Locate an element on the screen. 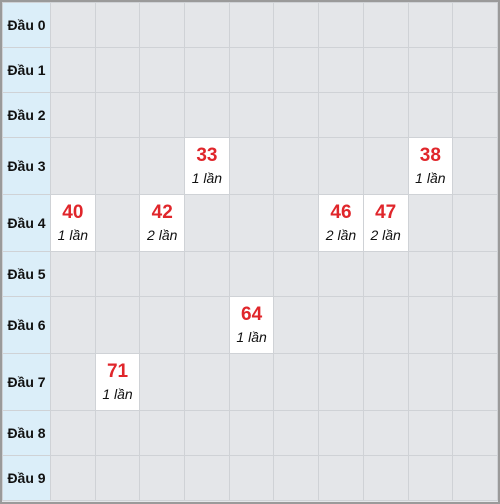  grid-row: Đầu 4 40 1 lần 42 2 lần 46 2 lần 47 2 lần is located at coordinates (250, 223).